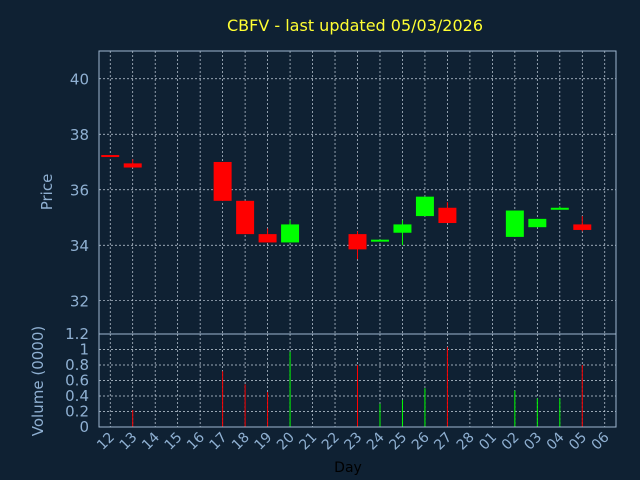 The image size is (640, 480). What do you see at coordinates (84, 350) in the screenshot?
I see `volume-tick-label: 1` at bounding box center [84, 350].